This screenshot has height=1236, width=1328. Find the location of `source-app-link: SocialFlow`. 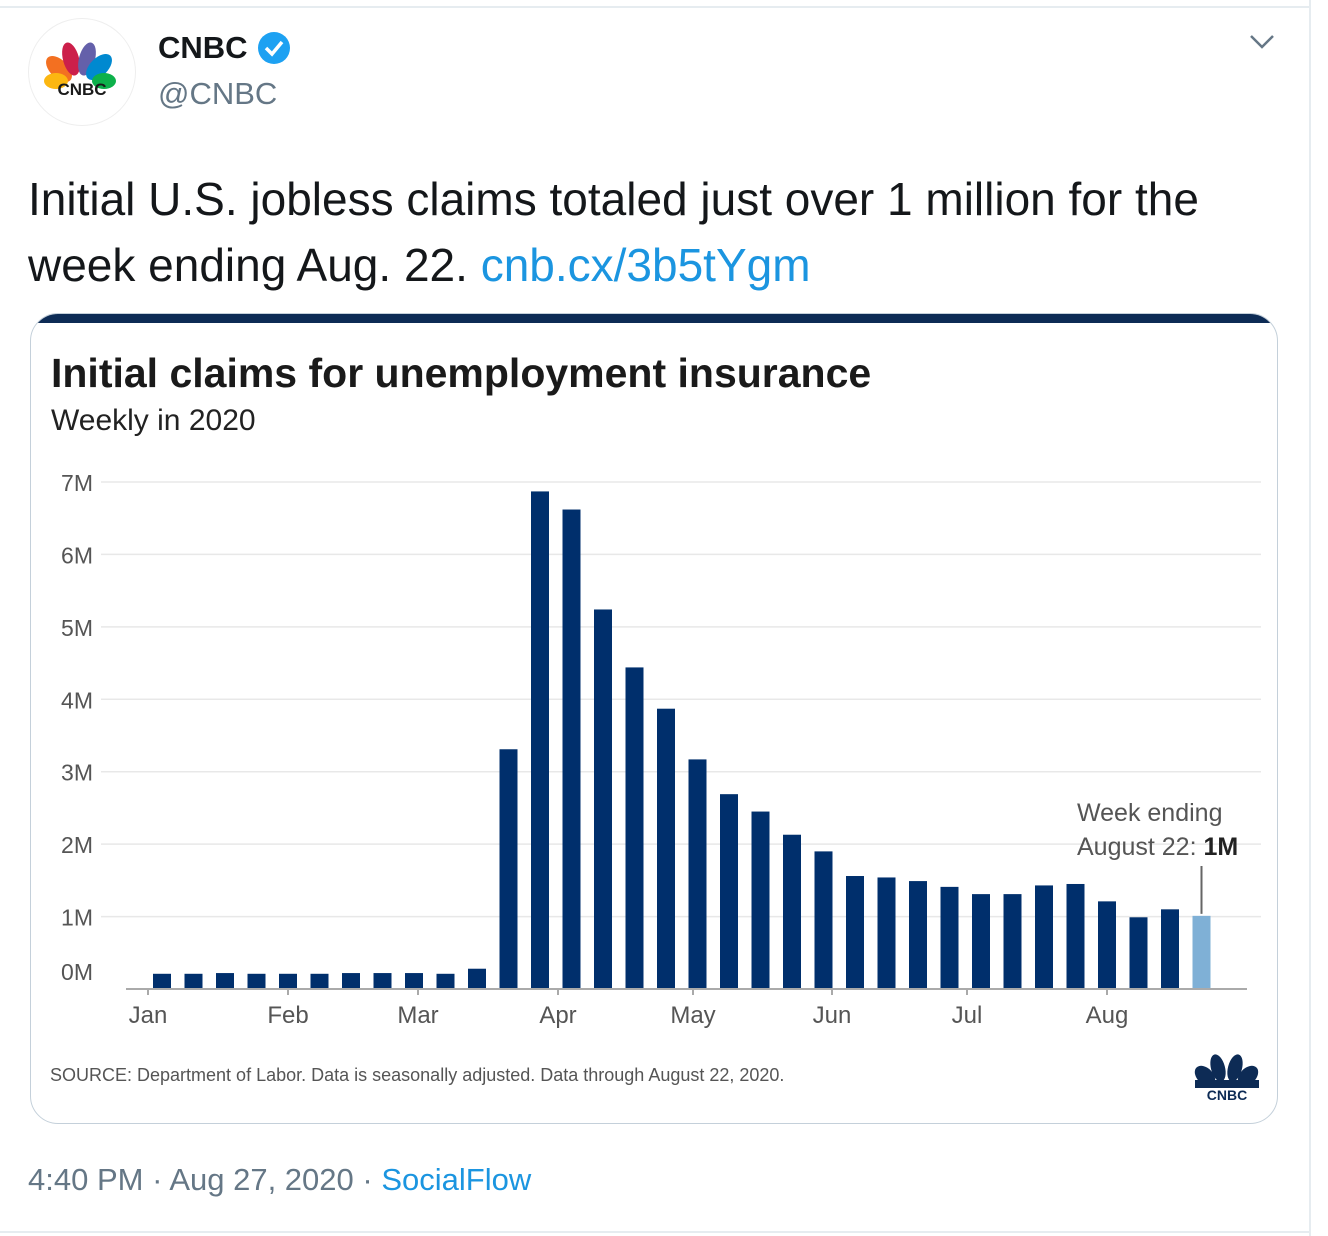

source-app-link: SocialFlow is located at coordinates (456, 1179).